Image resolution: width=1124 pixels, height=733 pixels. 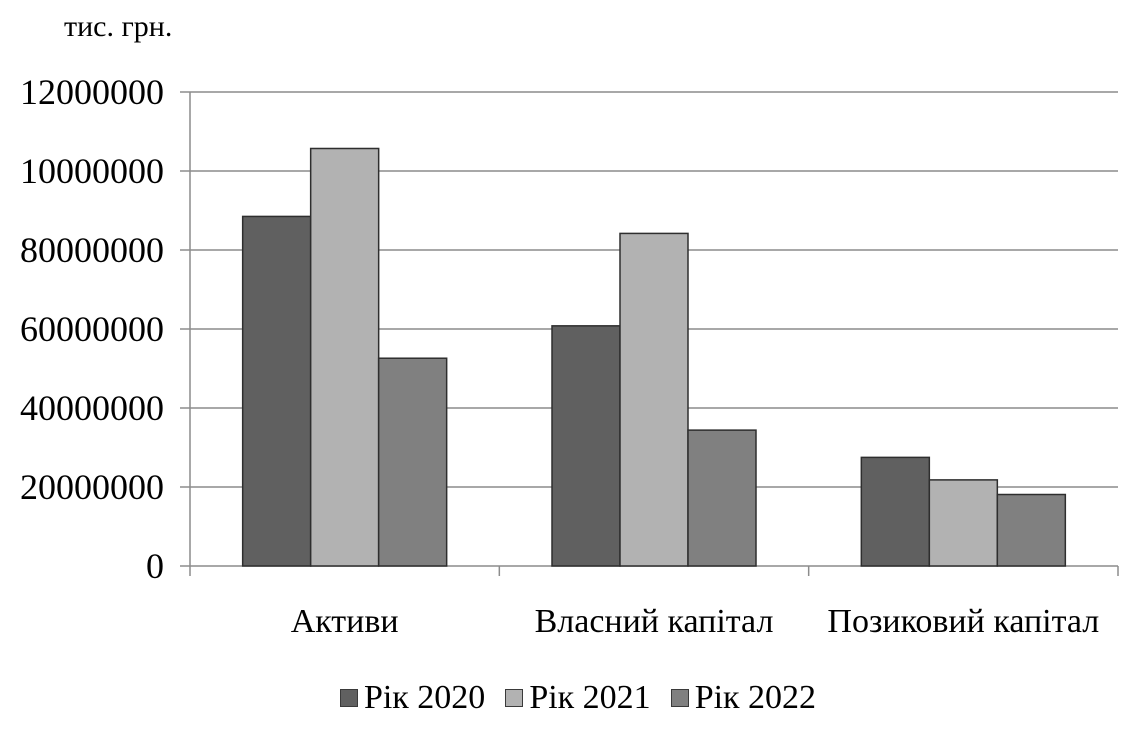 I want to click on x-category-label: Власний капітал, so click(x=654, y=621).